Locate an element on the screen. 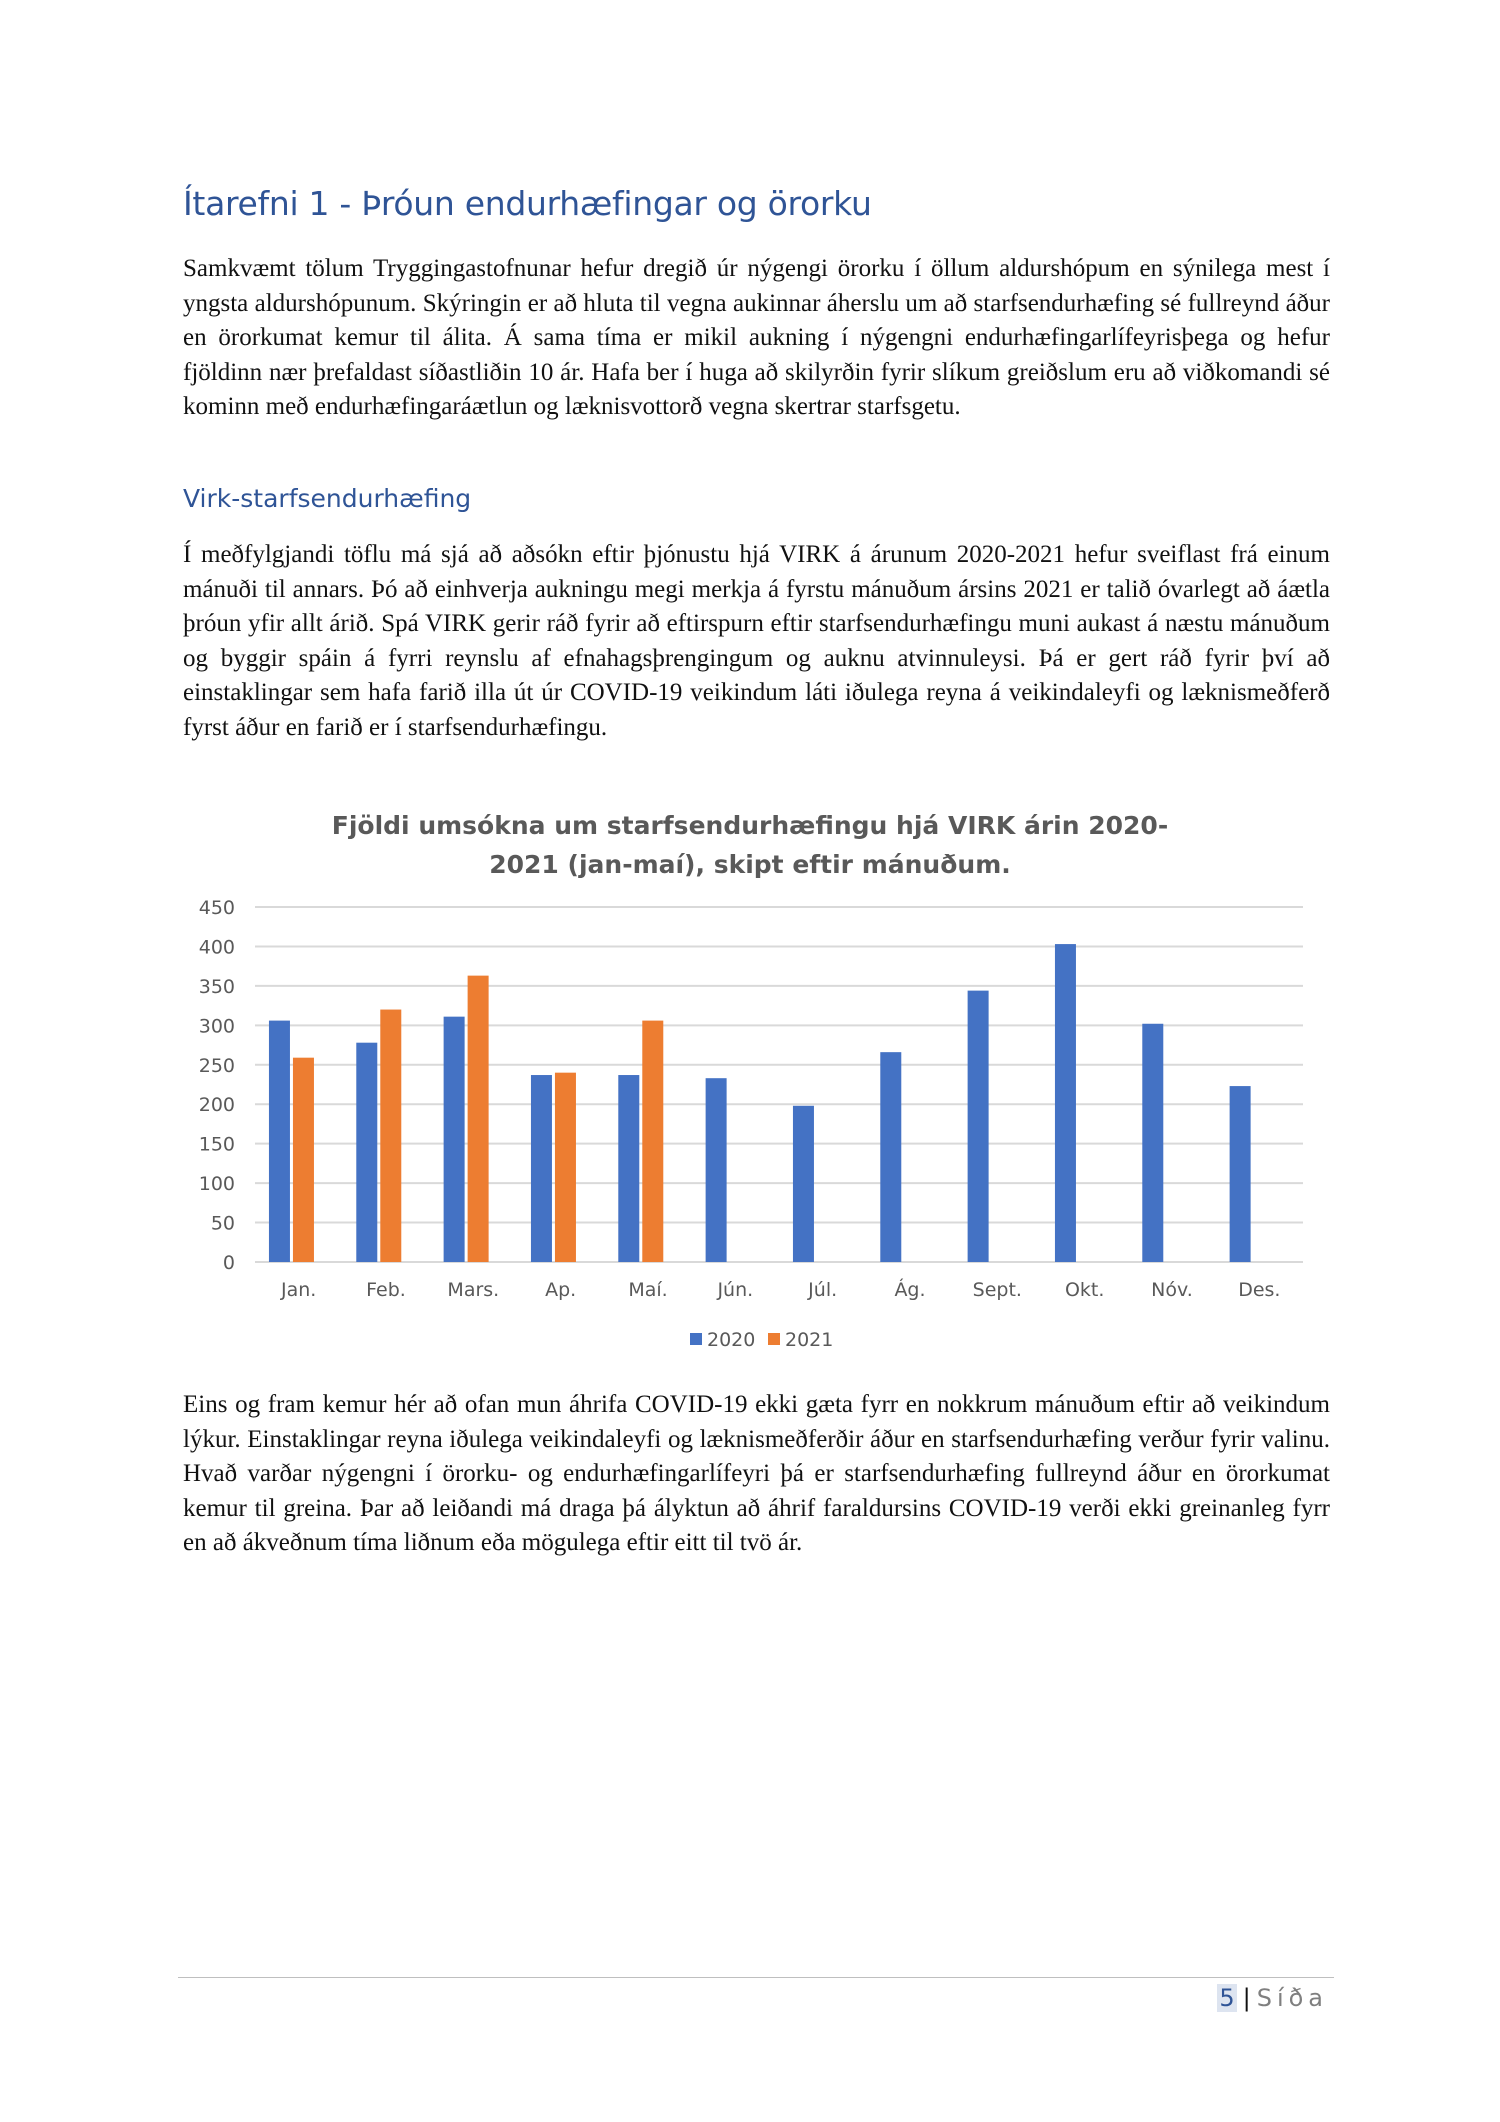 The width and height of the screenshot is (1500, 2122). page-footer: 5 | Síða is located at coordinates (1272, 1998).